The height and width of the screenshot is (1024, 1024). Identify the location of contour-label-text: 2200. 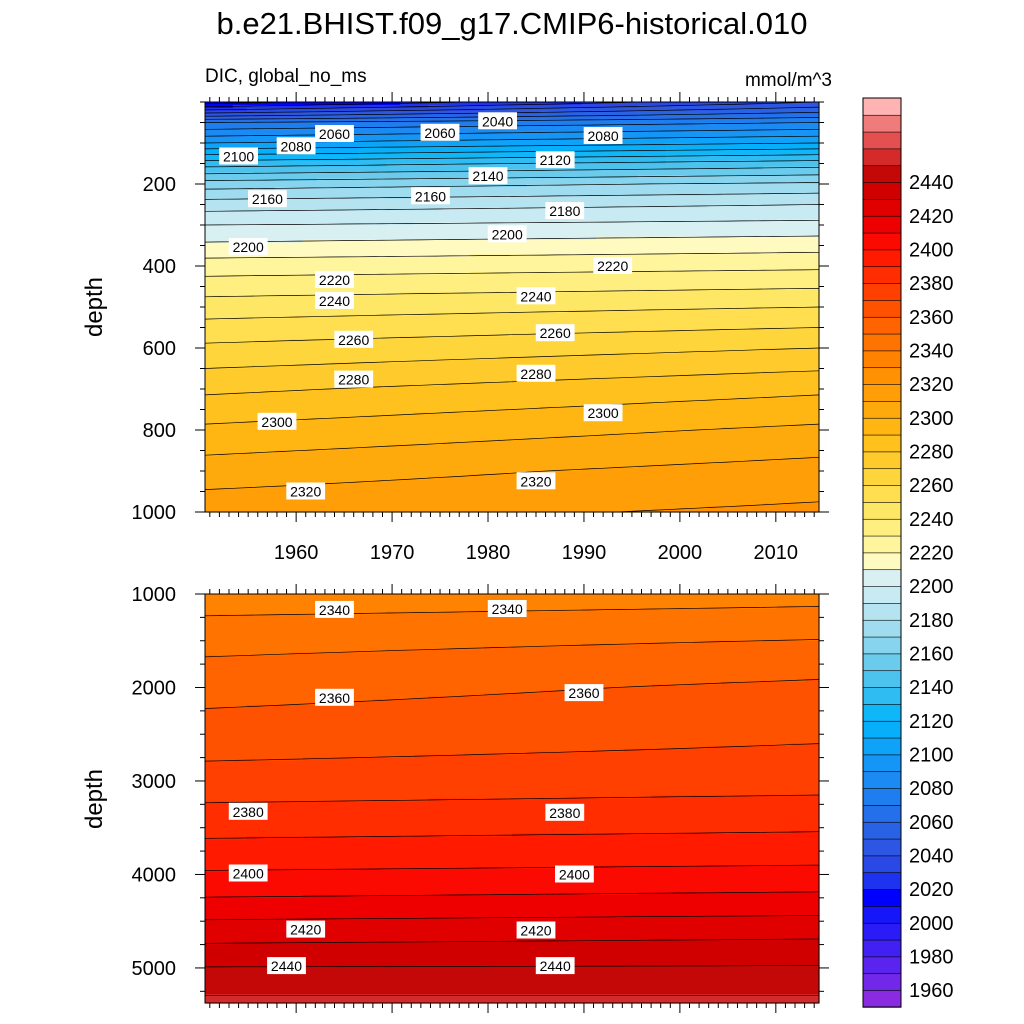
(507, 234).